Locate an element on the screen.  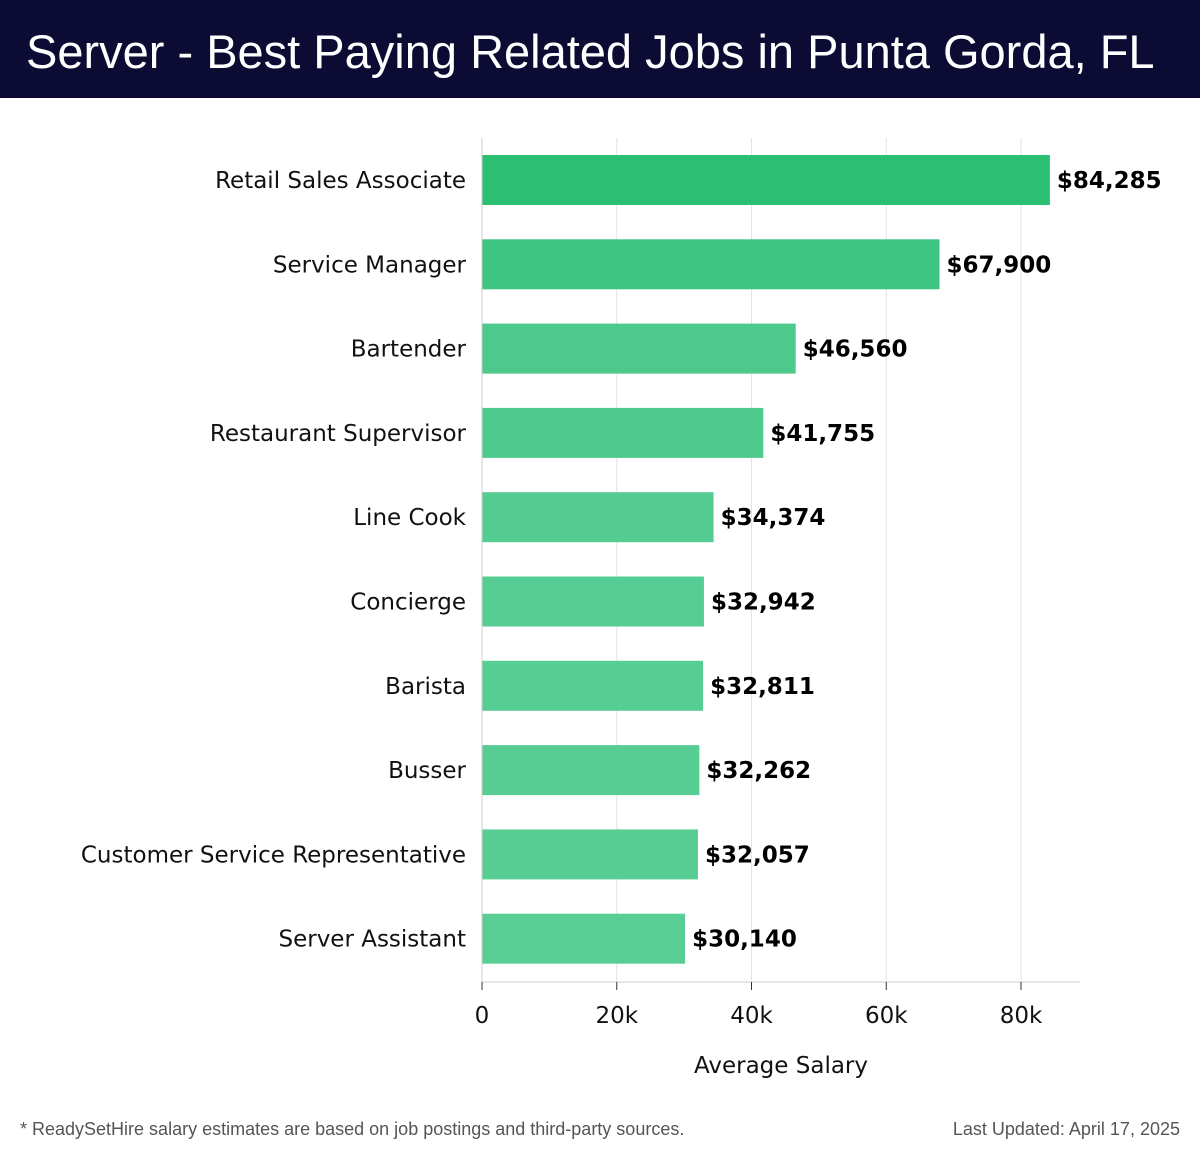
data-label: $67,900 is located at coordinates (998, 265).